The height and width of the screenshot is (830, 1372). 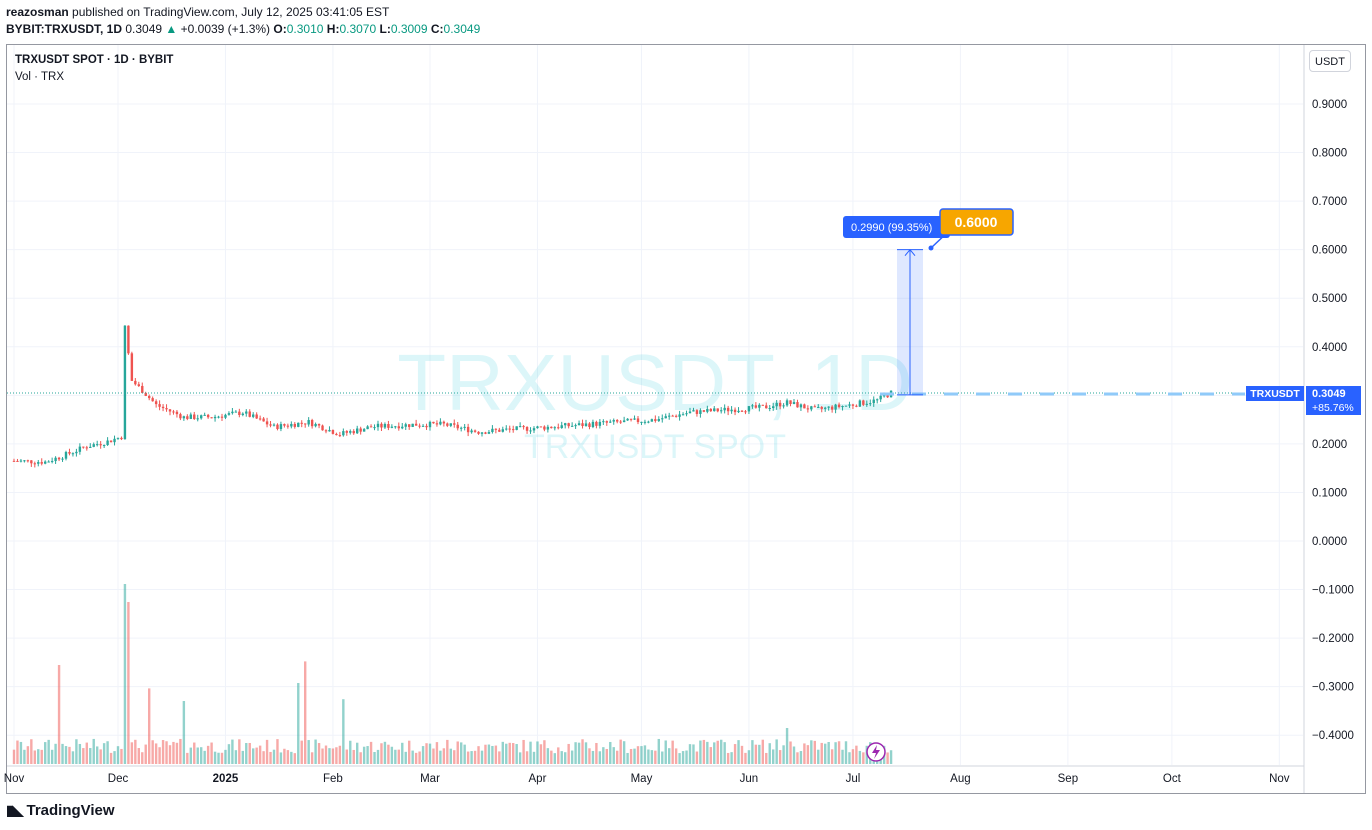 I want to click on target-price-text: 0.6000, so click(x=976, y=222).